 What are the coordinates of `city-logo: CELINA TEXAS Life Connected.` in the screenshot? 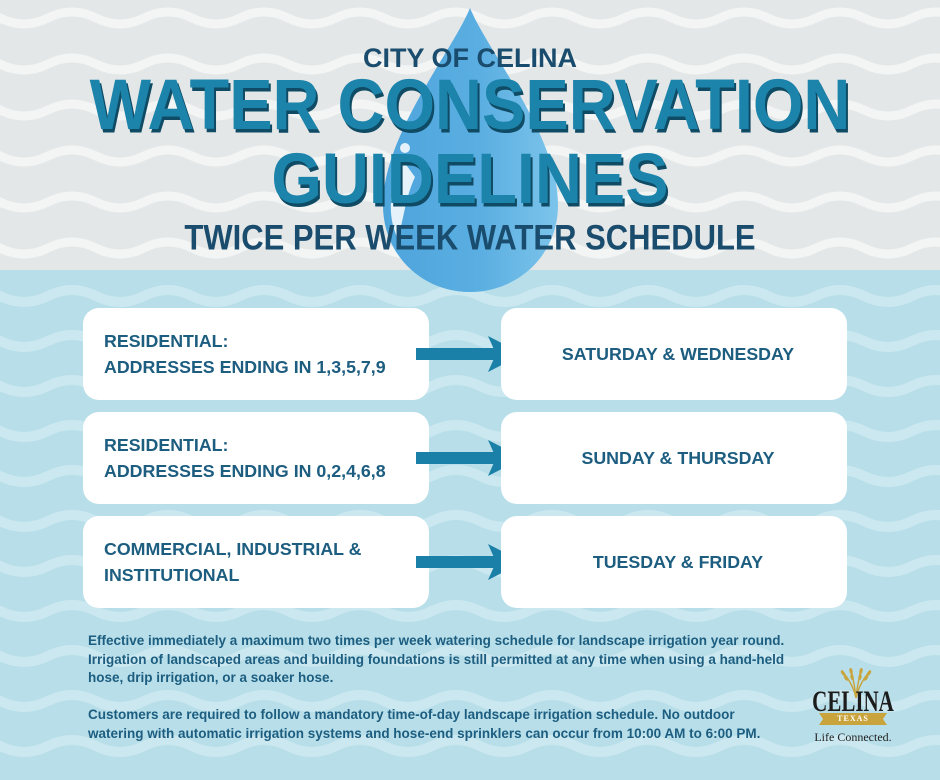 It's located at (853, 708).